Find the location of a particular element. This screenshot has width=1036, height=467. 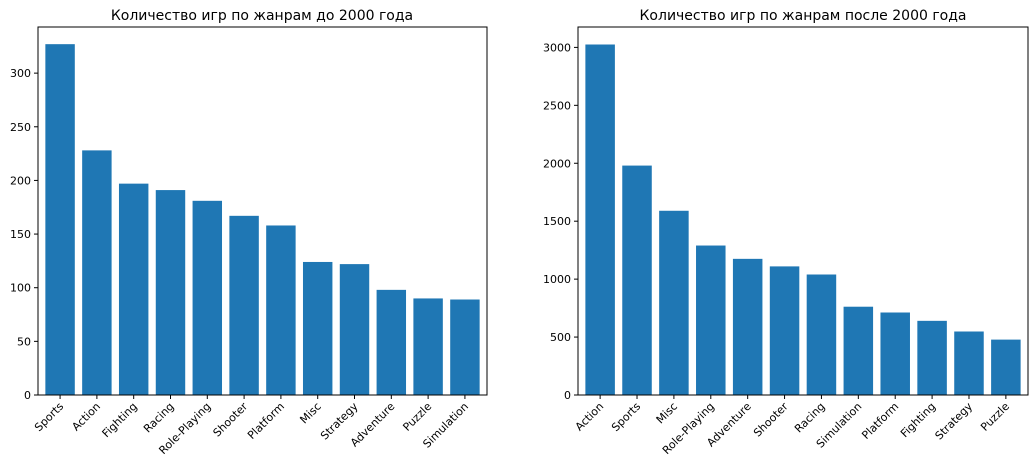

y-tick-label: 1500 is located at coordinates (557, 221).